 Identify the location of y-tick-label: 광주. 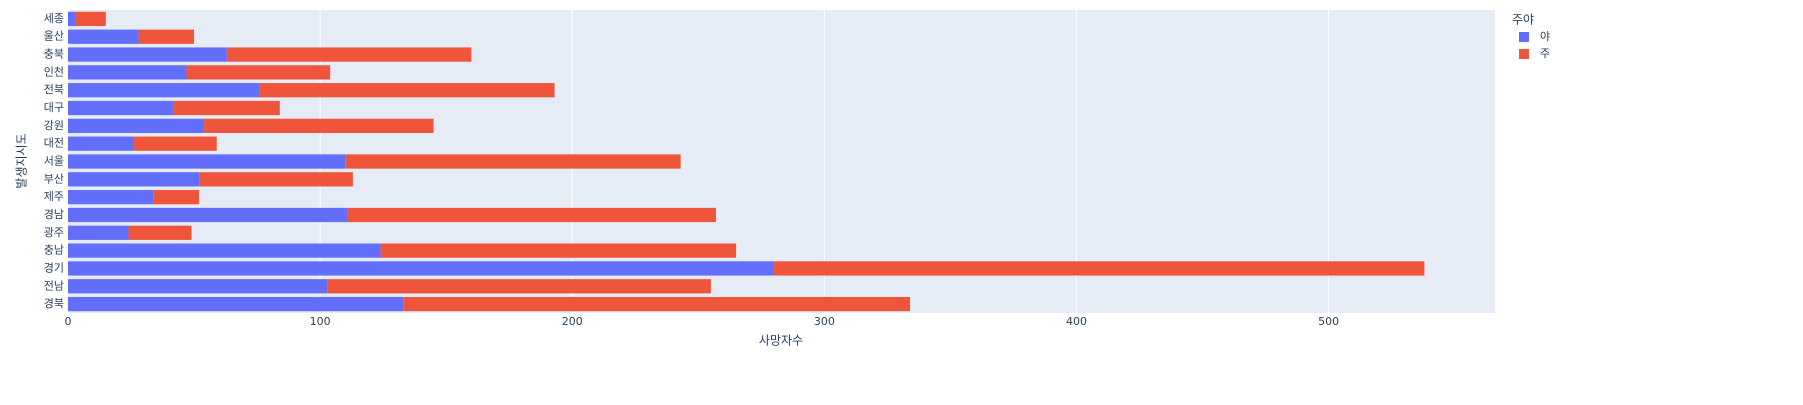
(54, 232).